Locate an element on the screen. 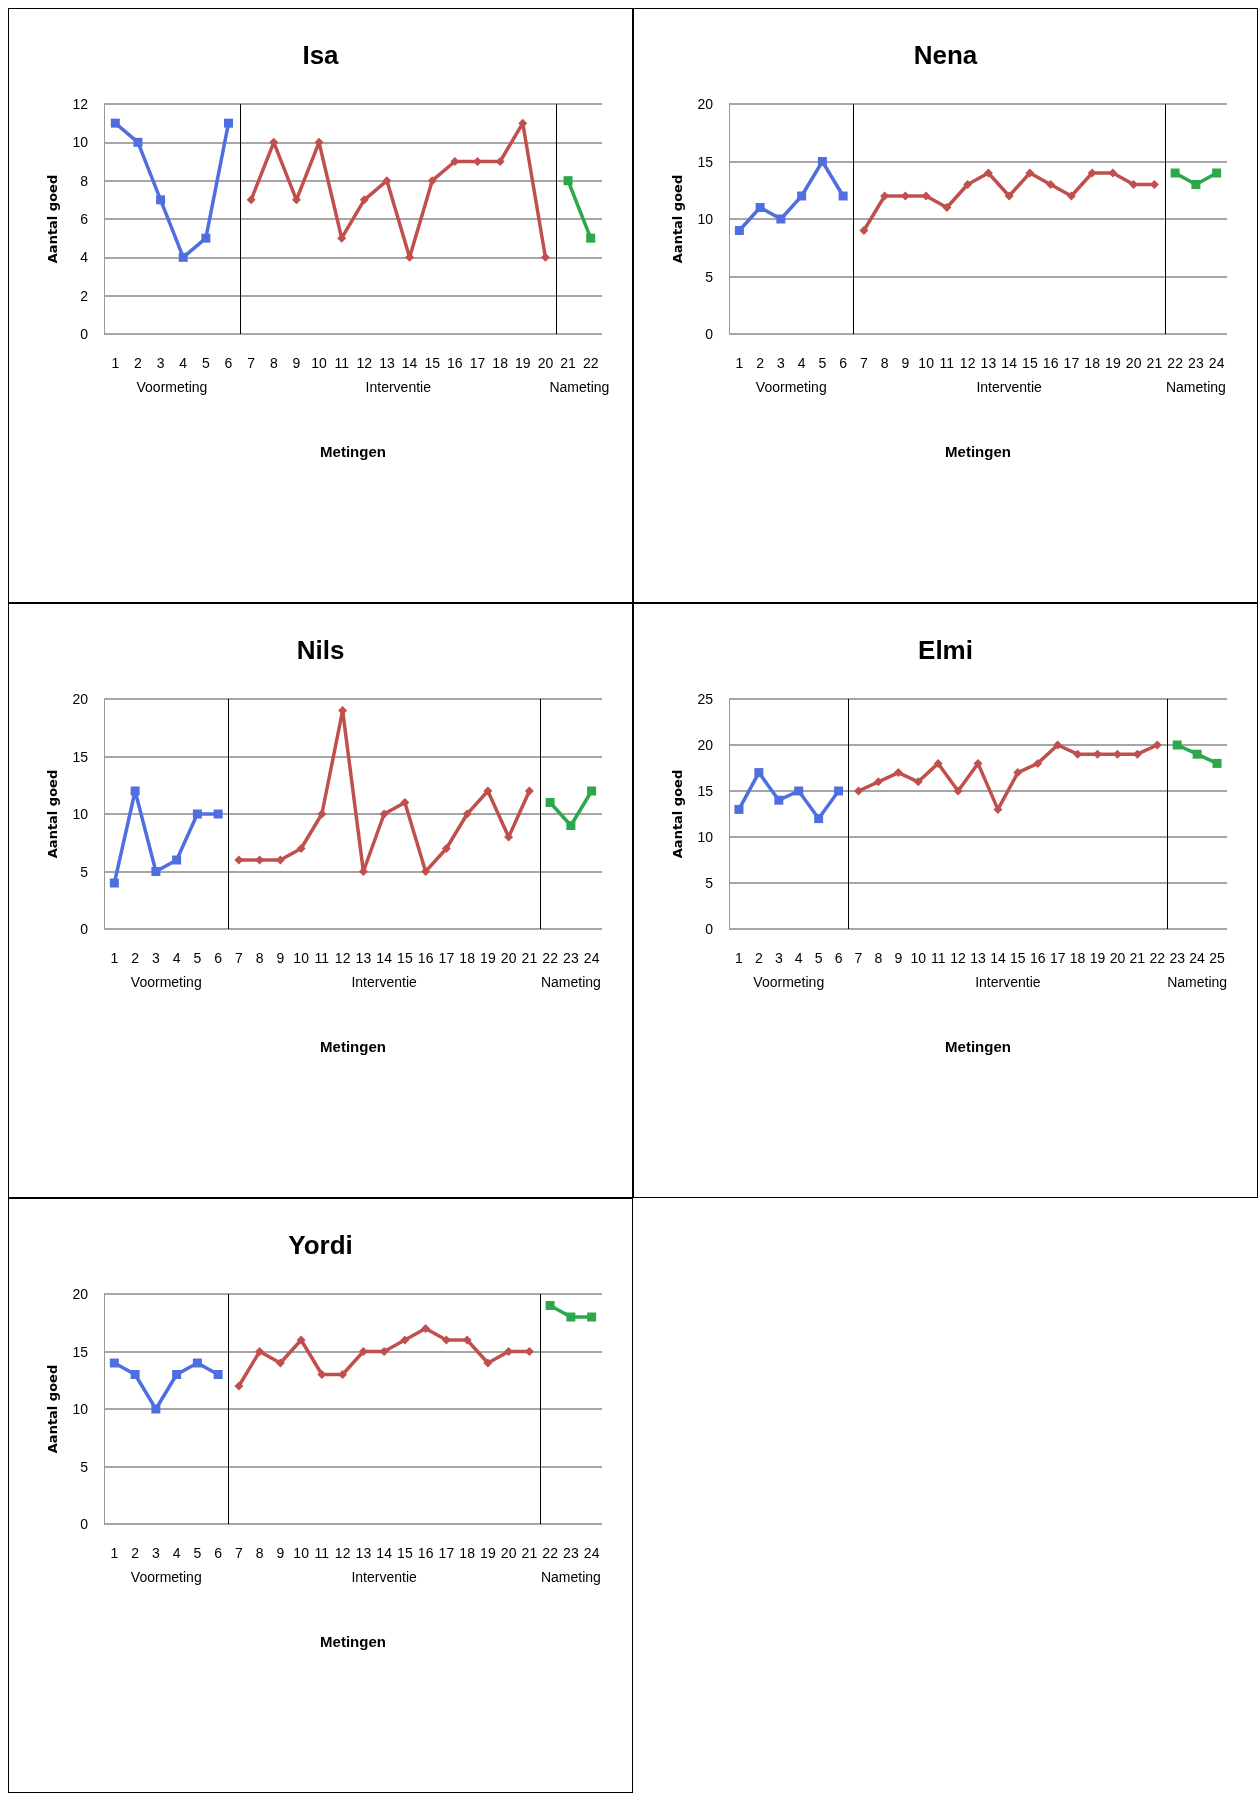  x-tick-label: 24 is located at coordinates (591, 958).